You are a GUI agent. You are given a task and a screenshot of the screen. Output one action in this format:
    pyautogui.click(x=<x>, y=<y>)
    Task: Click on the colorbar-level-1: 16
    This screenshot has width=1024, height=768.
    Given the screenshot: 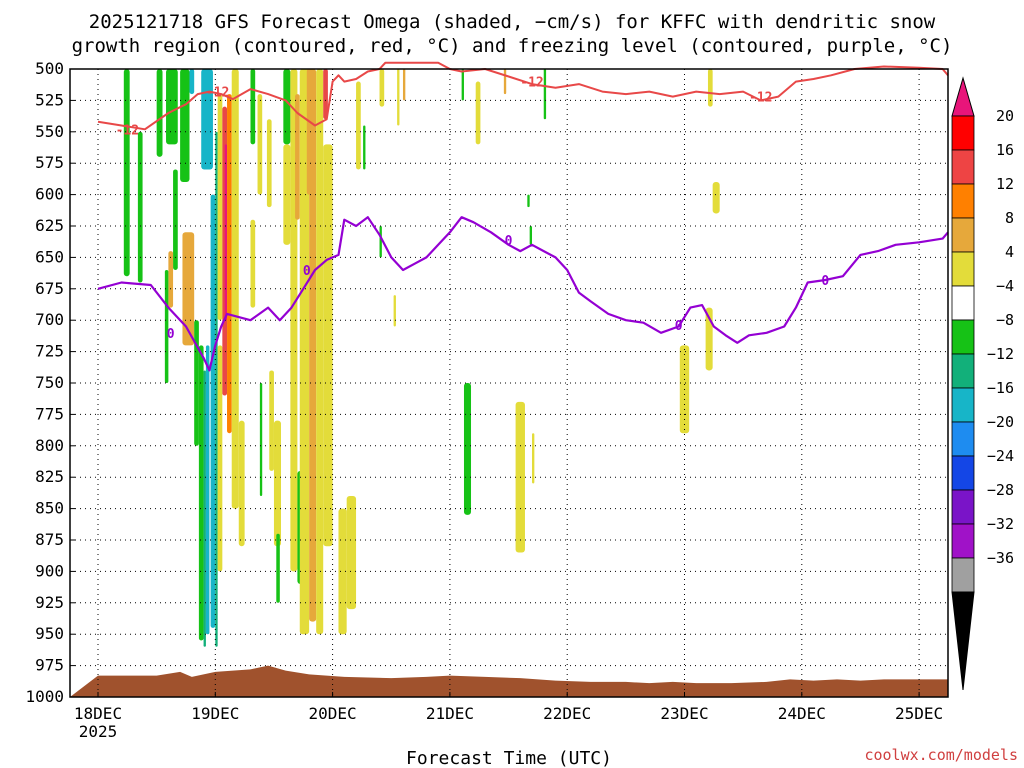 What is the action you would take?
    pyautogui.click(x=1005, y=150)
    